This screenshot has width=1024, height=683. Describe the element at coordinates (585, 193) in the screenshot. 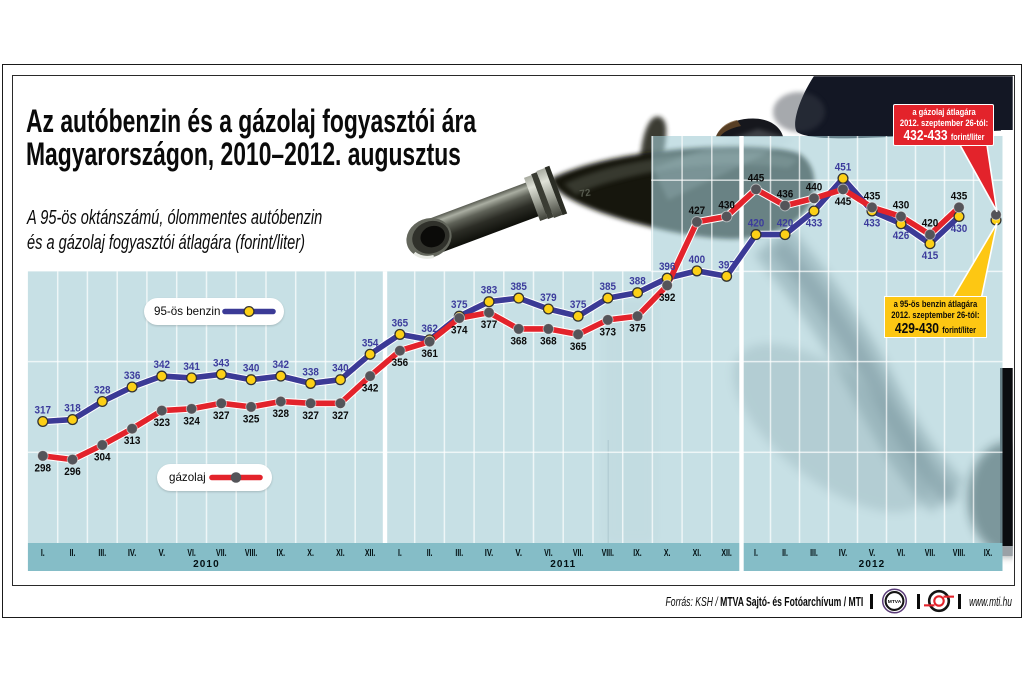

I see `svg-text: 72` at that location.